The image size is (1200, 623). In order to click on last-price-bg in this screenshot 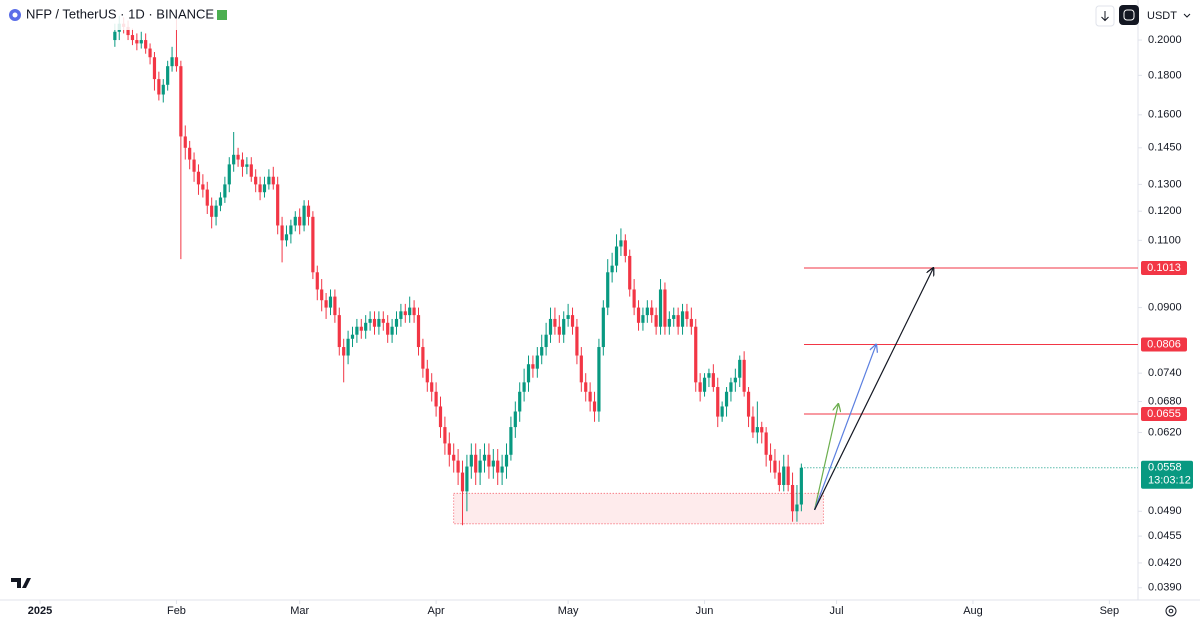, I will do `click(1167, 474)`.